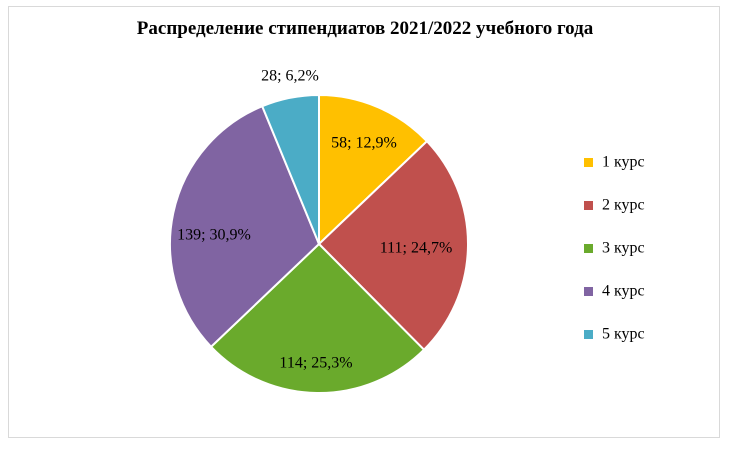  I want to click on legend-label-4: 4 курс, so click(623, 291).